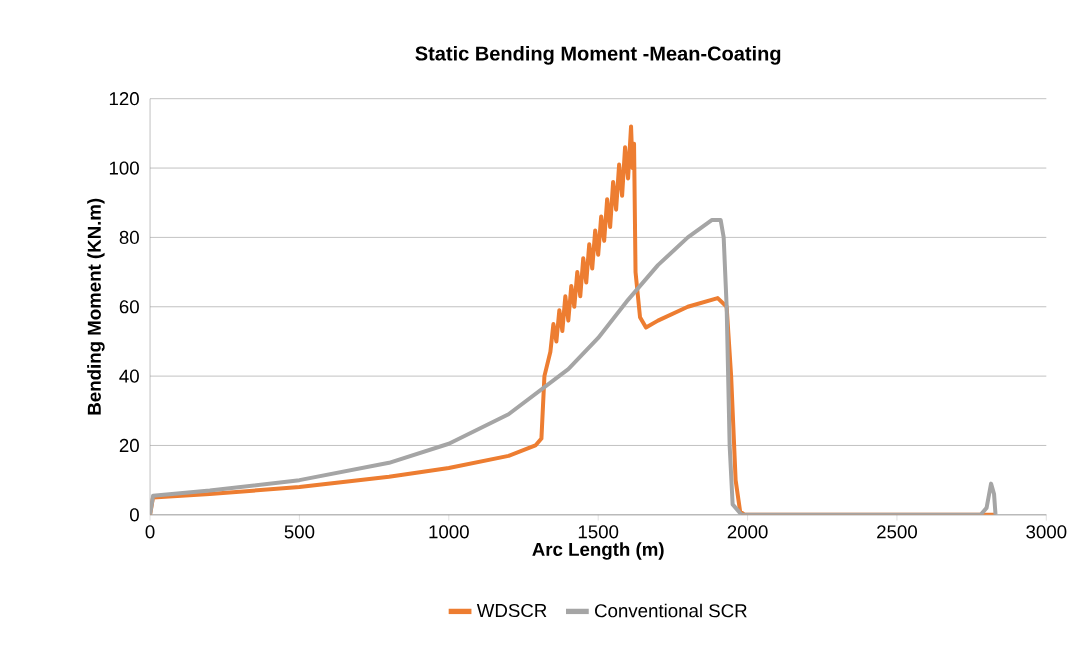  Describe the element at coordinates (129, 446) in the screenshot. I see `y-tick-label: 20` at that location.